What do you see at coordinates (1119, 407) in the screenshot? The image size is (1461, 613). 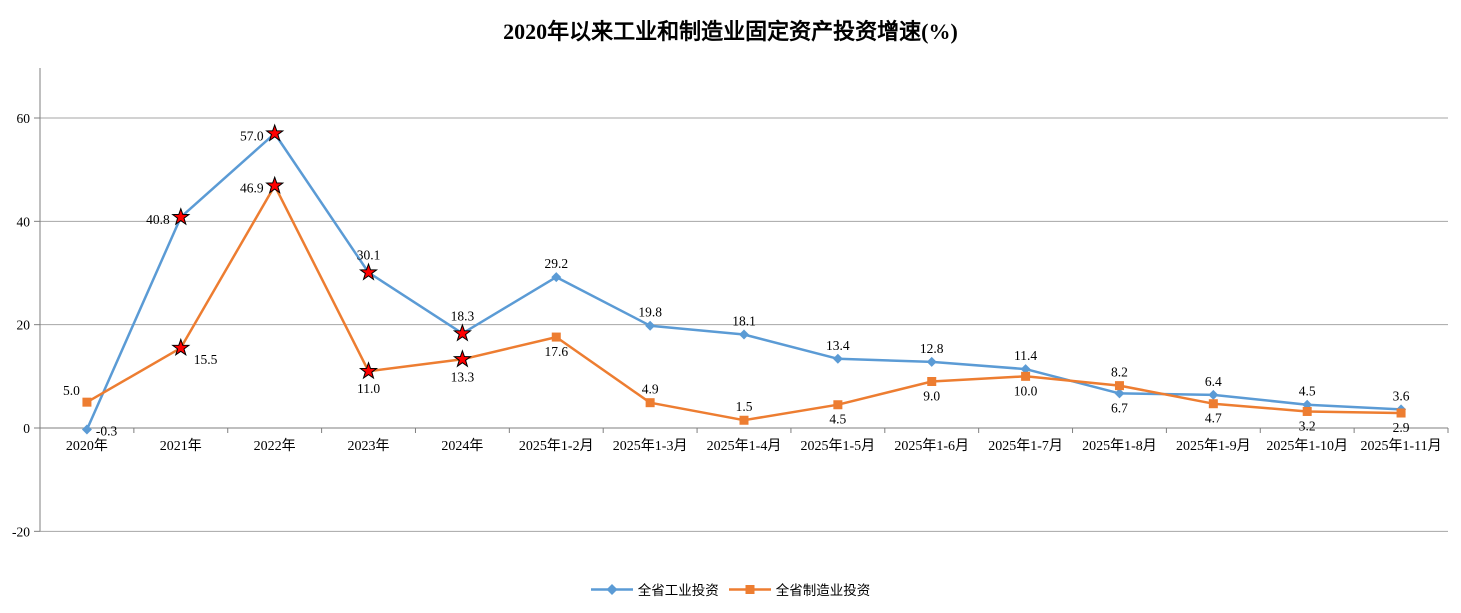 I see `data-label: 6.7` at bounding box center [1119, 407].